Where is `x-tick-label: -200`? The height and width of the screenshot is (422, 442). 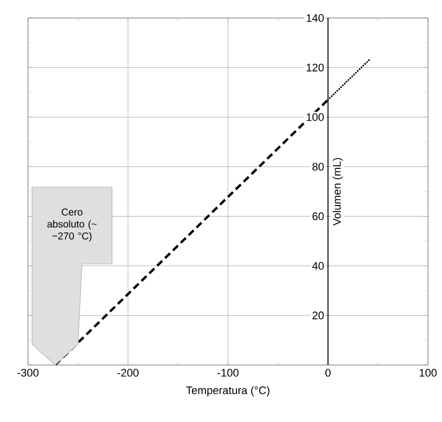
x-tick-label: -200 is located at coordinates (128, 372).